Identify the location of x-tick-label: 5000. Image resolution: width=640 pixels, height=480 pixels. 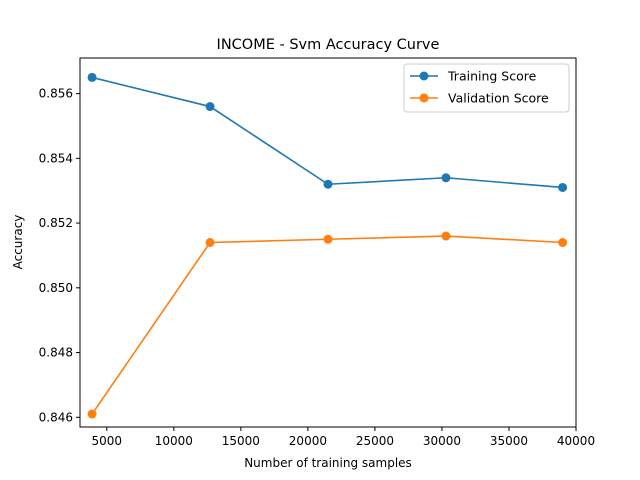
(107, 441).